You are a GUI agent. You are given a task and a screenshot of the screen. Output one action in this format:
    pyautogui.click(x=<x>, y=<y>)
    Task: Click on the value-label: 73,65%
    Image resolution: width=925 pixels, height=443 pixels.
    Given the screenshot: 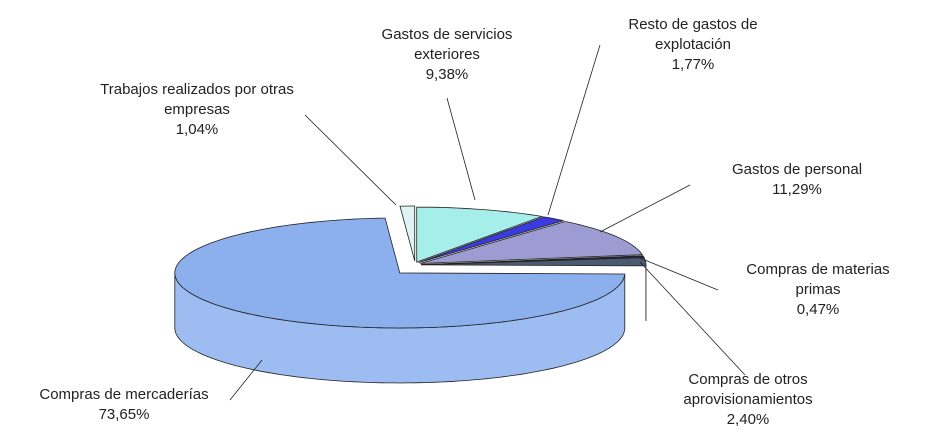 What is the action you would take?
    pyautogui.click(x=124, y=414)
    